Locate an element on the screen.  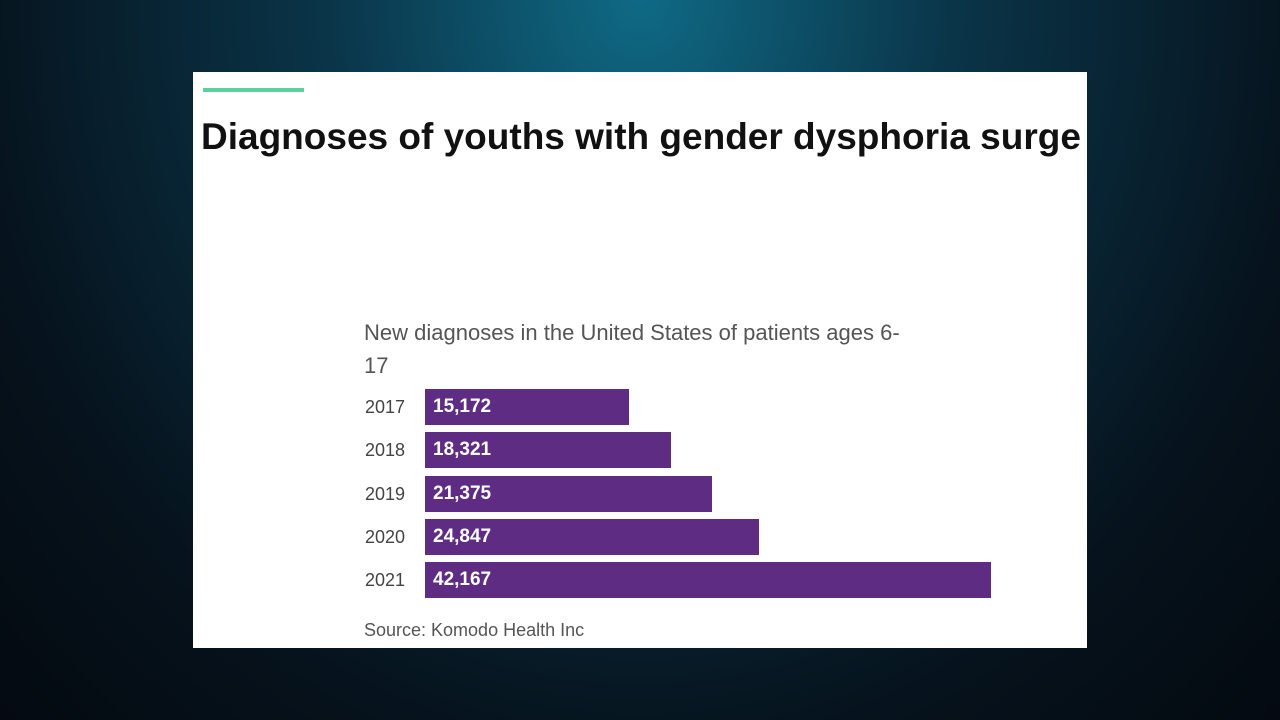
category-label: 2020 is located at coordinates (385, 536).